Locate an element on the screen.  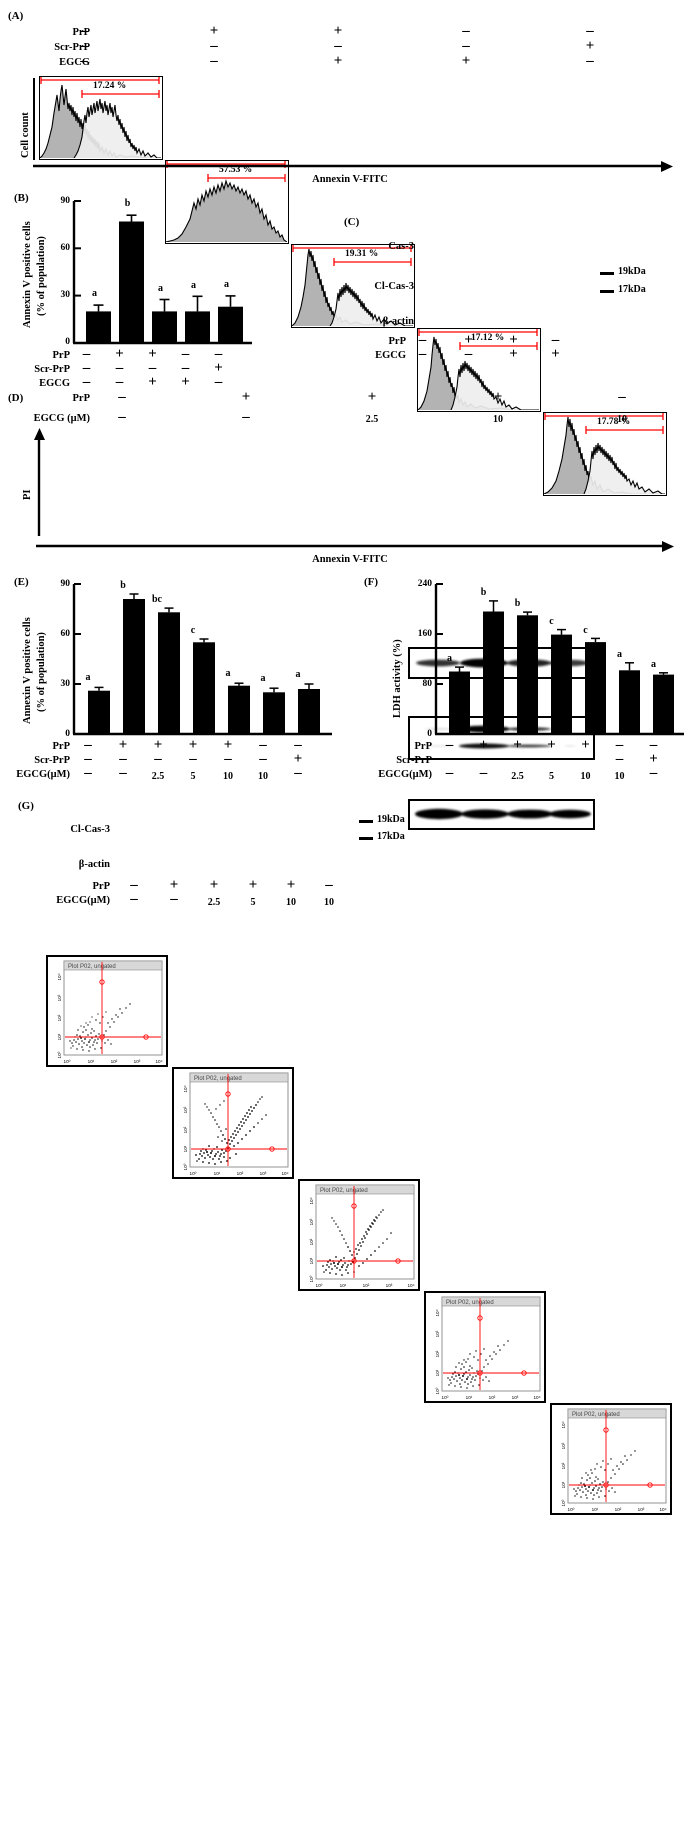
panel-d-xlabel: Annexin V-FITC is located at coordinates (350, 559).